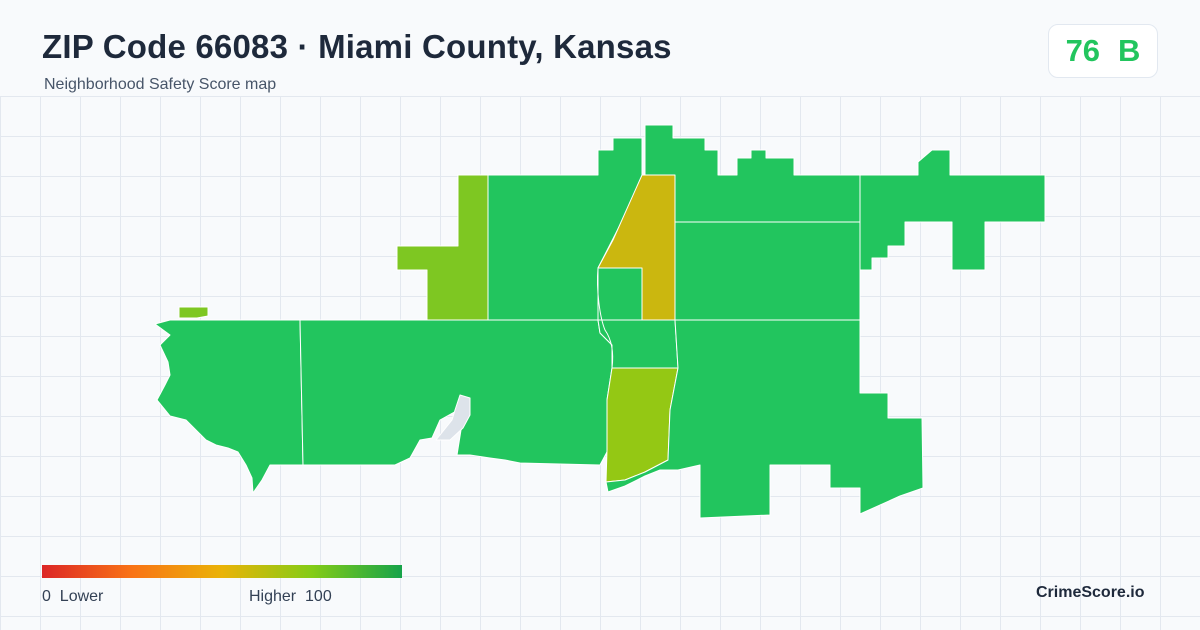 This screenshot has width=1200, height=630. I want to click on legend-max-group: Higher 100, so click(290, 597).